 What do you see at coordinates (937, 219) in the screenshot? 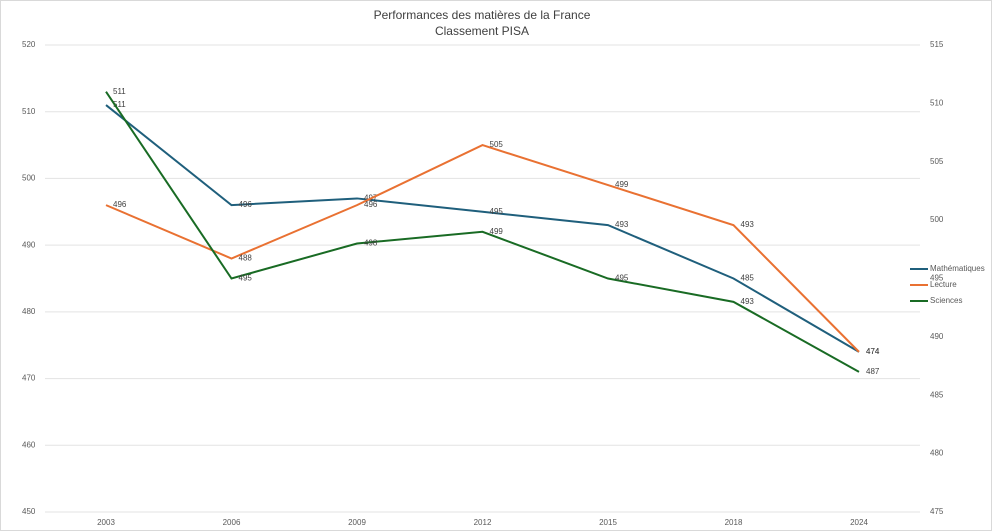
I see `y2-tick-label: 500` at bounding box center [937, 219].